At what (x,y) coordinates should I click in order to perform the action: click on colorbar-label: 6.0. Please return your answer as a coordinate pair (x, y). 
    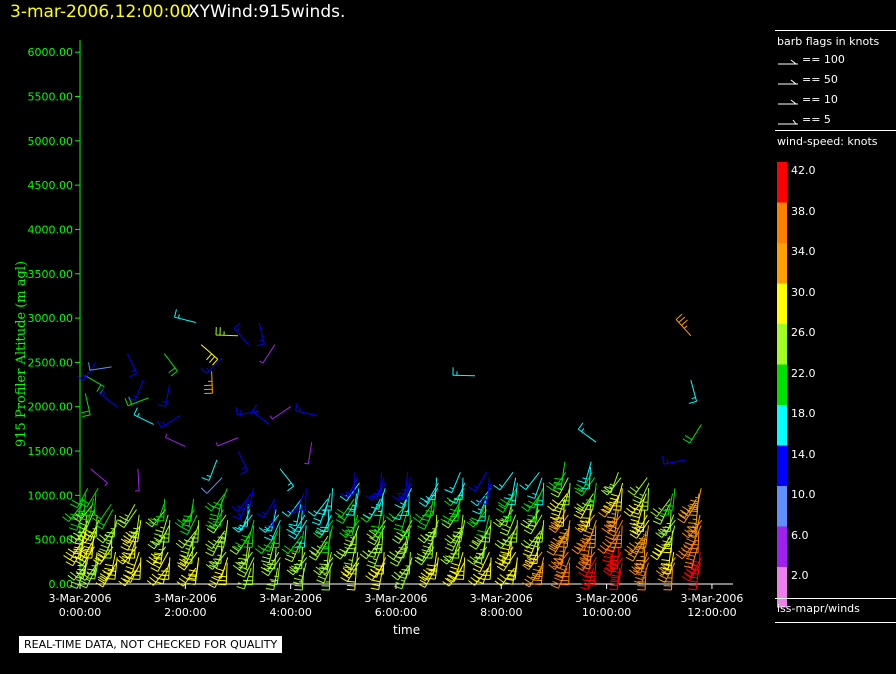
    Looking at the image, I should click on (800, 535).